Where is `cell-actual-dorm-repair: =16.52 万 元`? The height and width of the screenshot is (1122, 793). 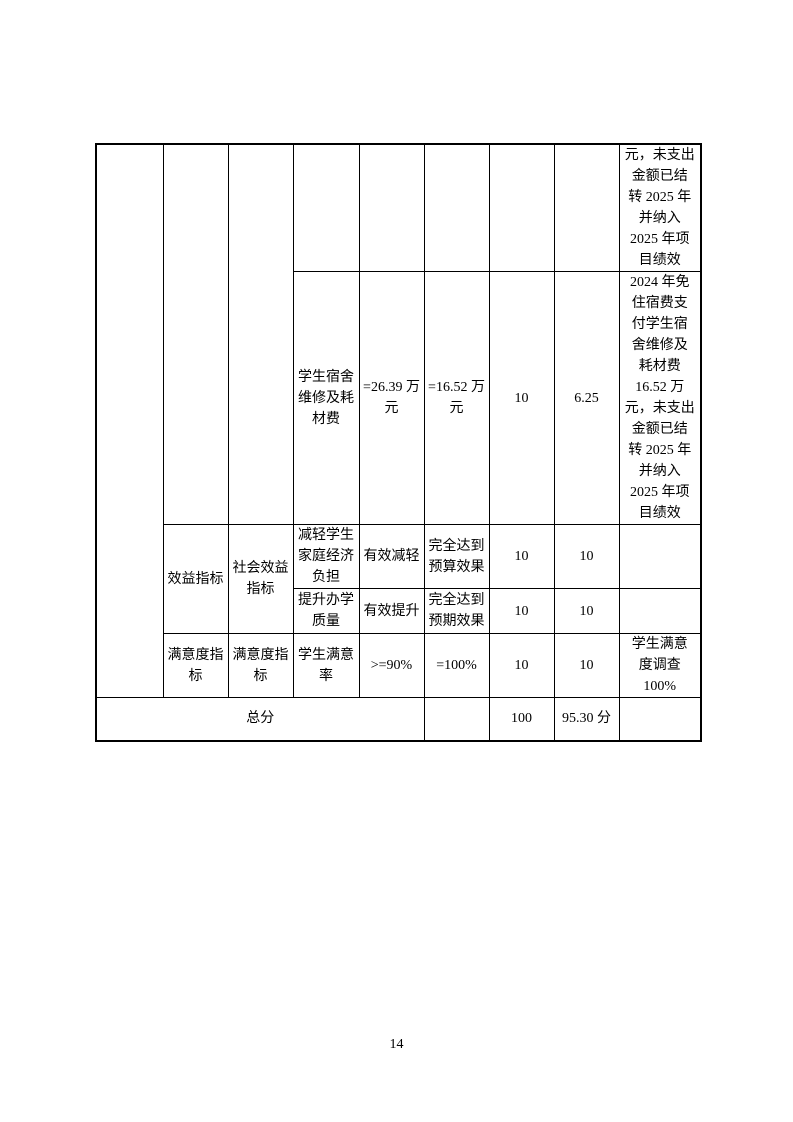
cell-actual-dorm-repair: =16.52 万 元 is located at coordinates (456, 398).